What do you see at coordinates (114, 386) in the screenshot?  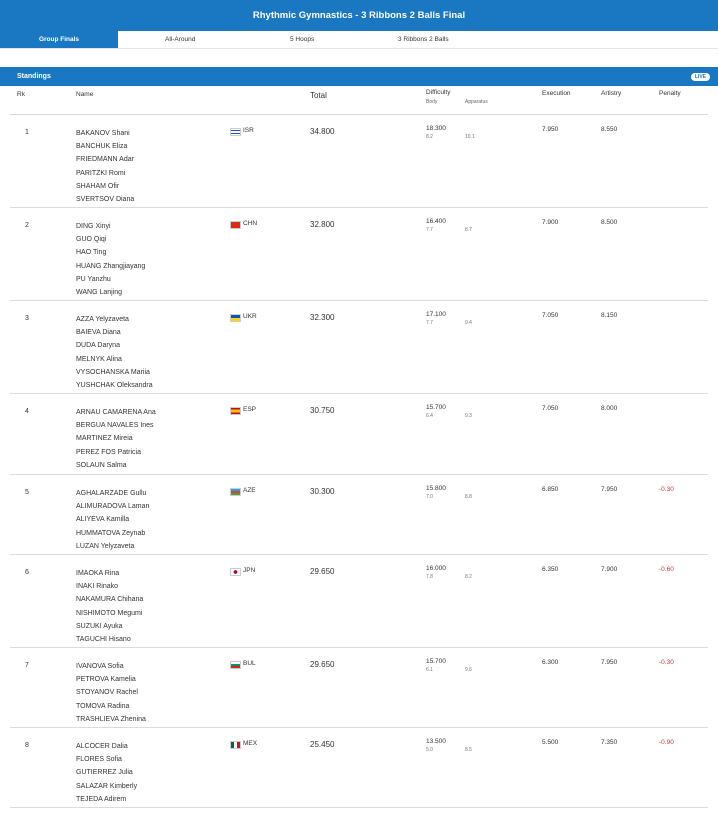 I see `athlete-name: YUSHCHAK Oleksandra` at bounding box center [114, 386].